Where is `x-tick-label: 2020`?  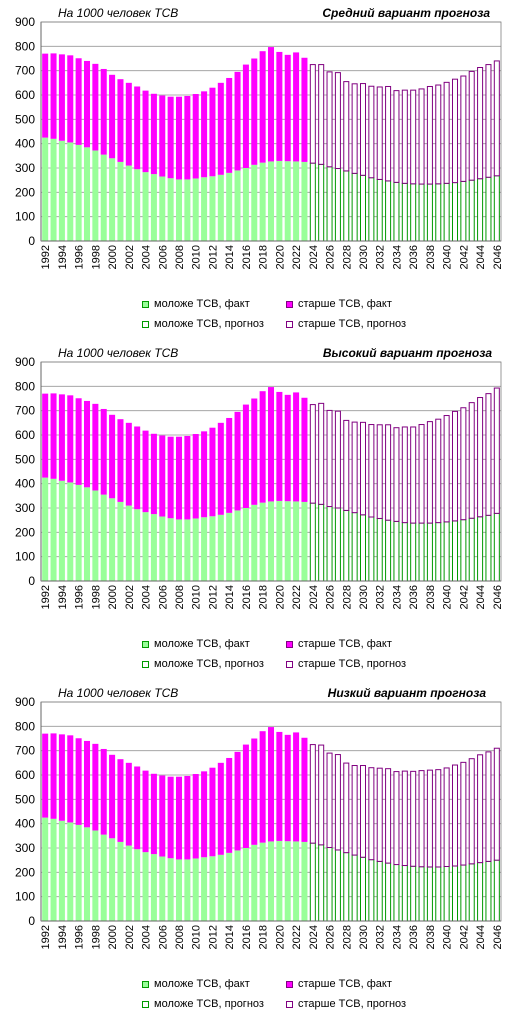 x-tick-label: 2020 is located at coordinates (280, 257).